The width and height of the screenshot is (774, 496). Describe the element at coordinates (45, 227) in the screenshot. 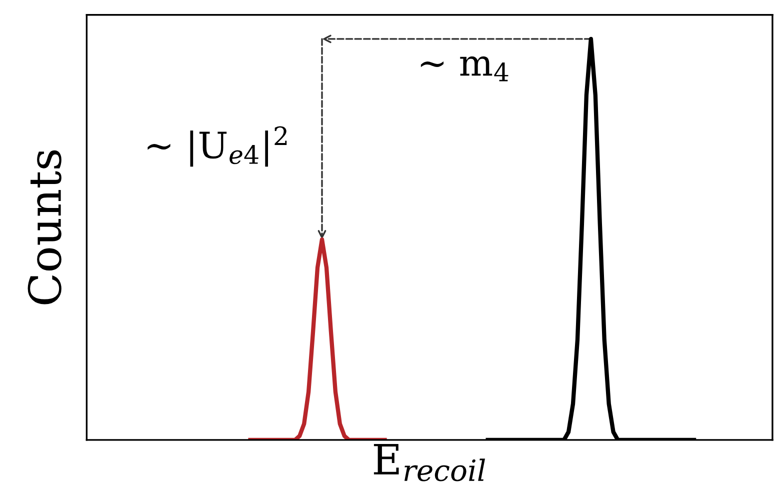

I see `y-axis-title: Counts` at that location.